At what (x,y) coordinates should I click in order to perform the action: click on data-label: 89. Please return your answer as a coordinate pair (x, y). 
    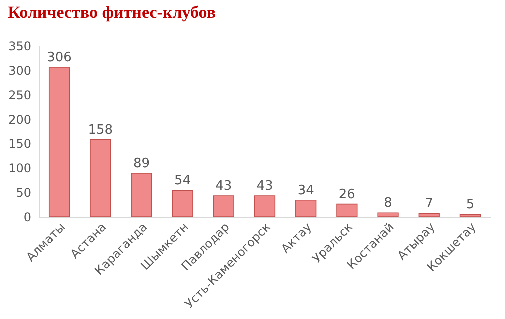
    Looking at the image, I should click on (141, 164).